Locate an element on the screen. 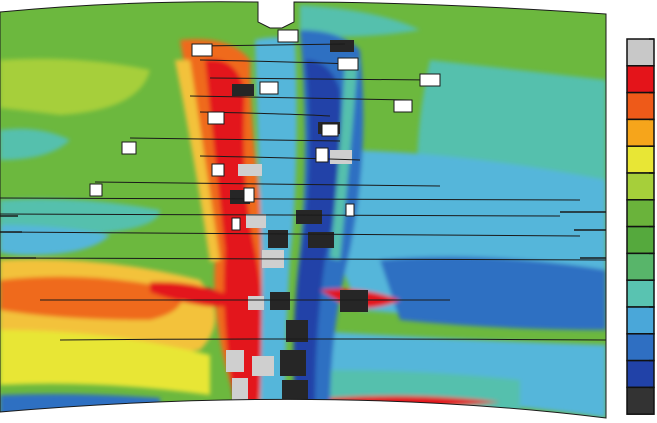  red-core-crack-left is located at coordinates (234, 232).